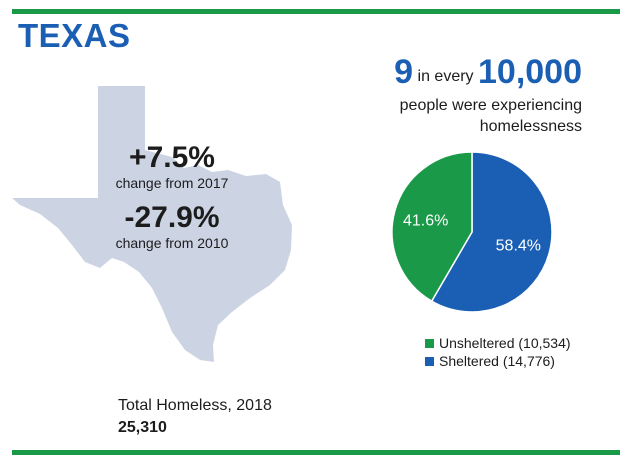  What do you see at coordinates (429, 361) in the screenshot?
I see `legend-swatch-sheltered` at bounding box center [429, 361].